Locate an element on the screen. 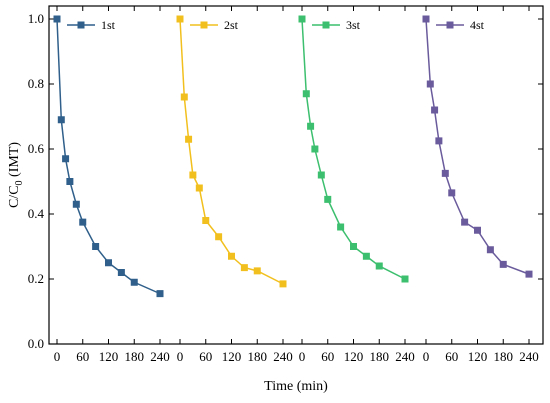 Image resolution: width=550 pixels, height=403 pixels. legend-marker-3st is located at coordinates (326, 25).